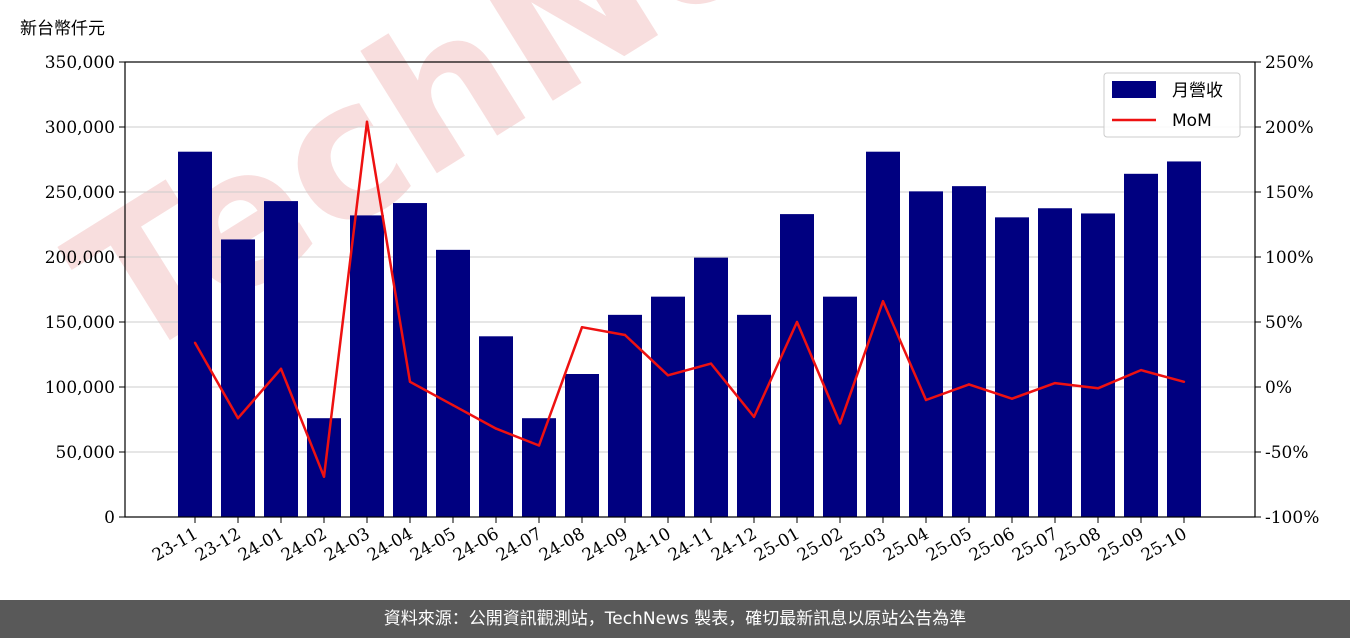  What do you see at coordinates (675, 619) in the screenshot?
I see `footer-source-note: 資料來源：公開資訊觀測站，TechNews 製表，確切最新訊息以原站公告為準` at bounding box center [675, 619].